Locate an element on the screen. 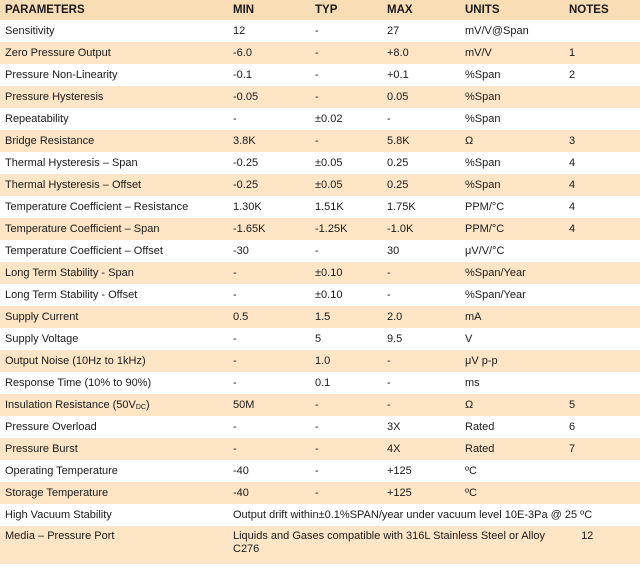 The width and height of the screenshot is (640, 575). cell-notes: 7 is located at coordinates (602, 449).